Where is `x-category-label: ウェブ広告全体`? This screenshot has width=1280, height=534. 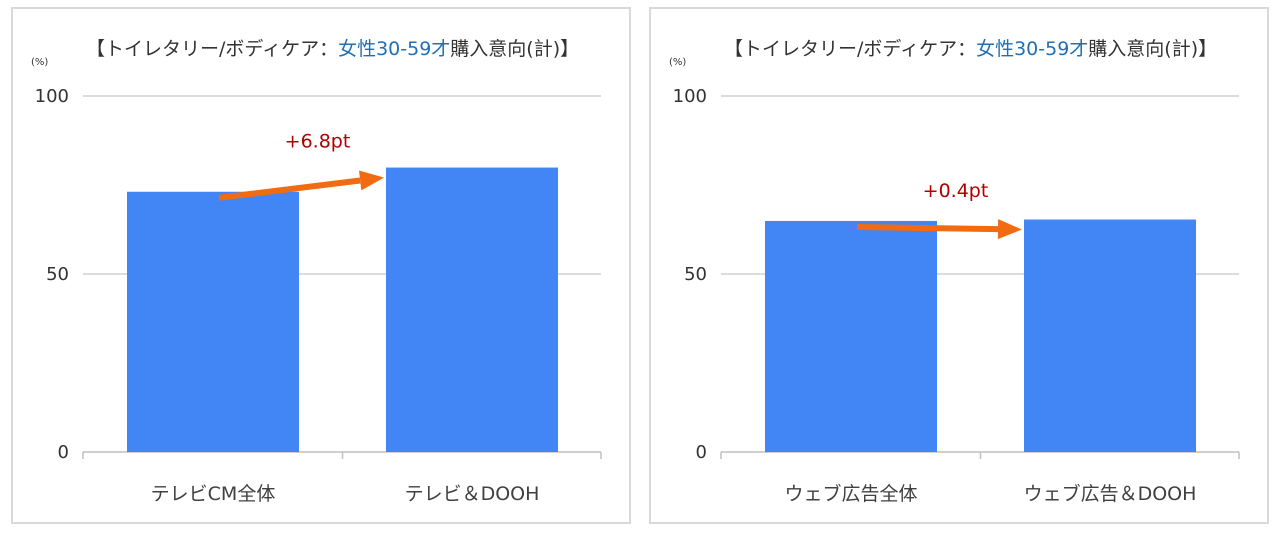
x-category-label: ウェブ広告全体 is located at coordinates (850, 493).